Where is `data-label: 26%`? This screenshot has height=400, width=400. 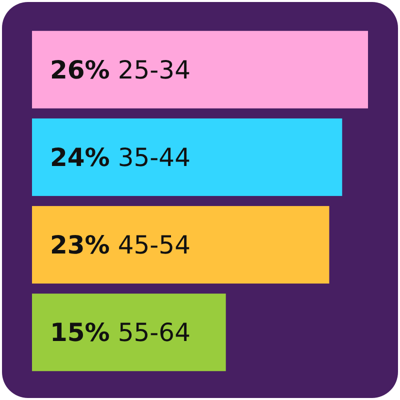 data-label: 26% is located at coordinates (80, 69).